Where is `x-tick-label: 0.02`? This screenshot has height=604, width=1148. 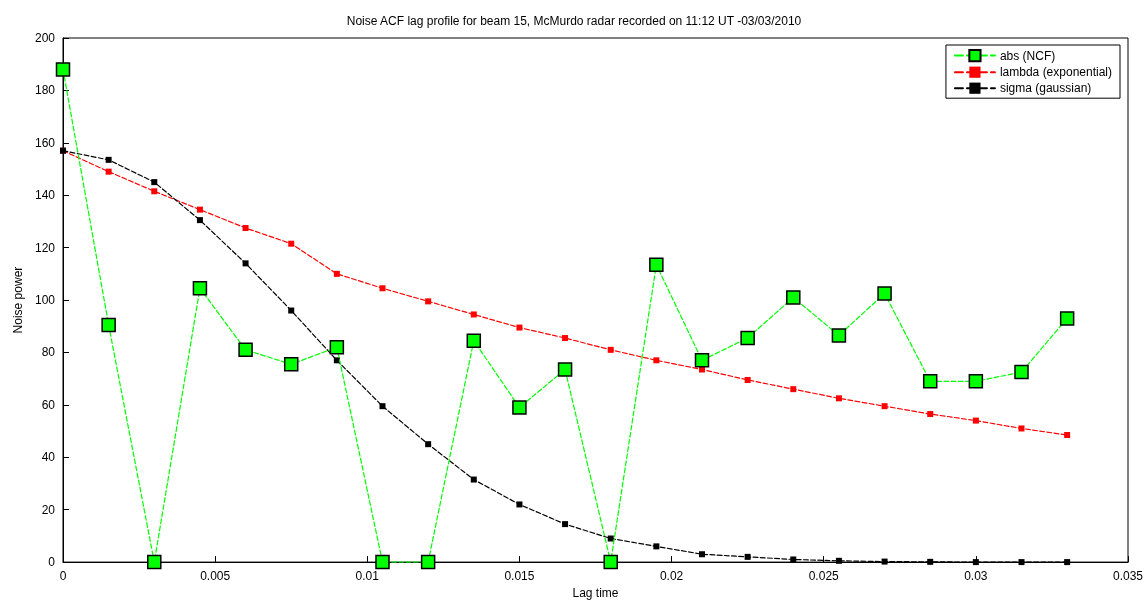 x-tick-label: 0.02 is located at coordinates (671, 576).